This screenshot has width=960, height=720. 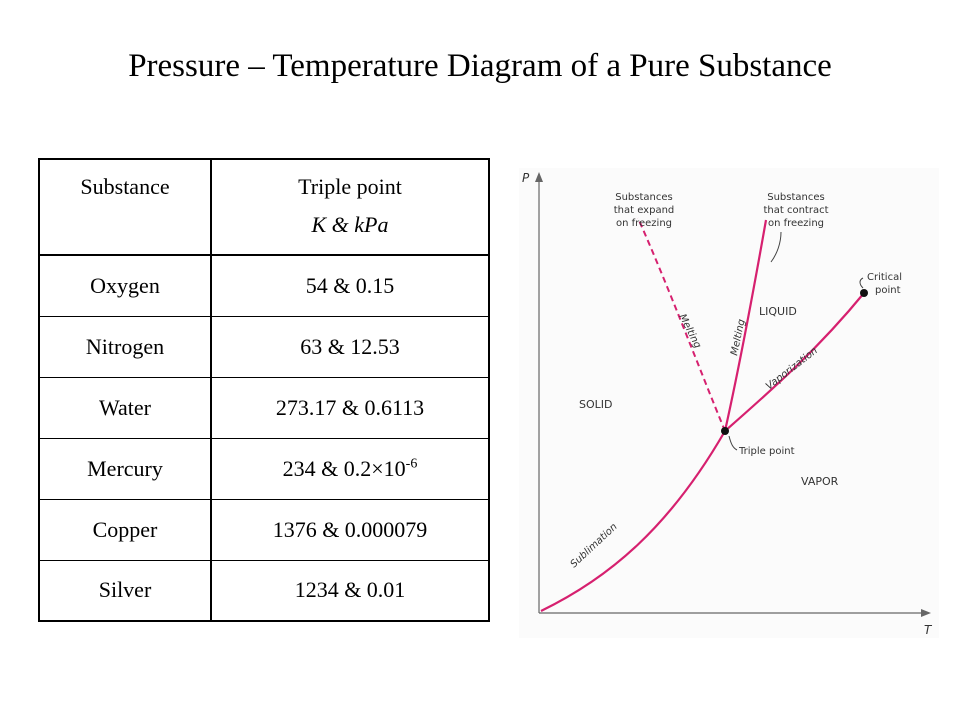 I want to click on header-units: K & kPa, so click(x=350, y=224).